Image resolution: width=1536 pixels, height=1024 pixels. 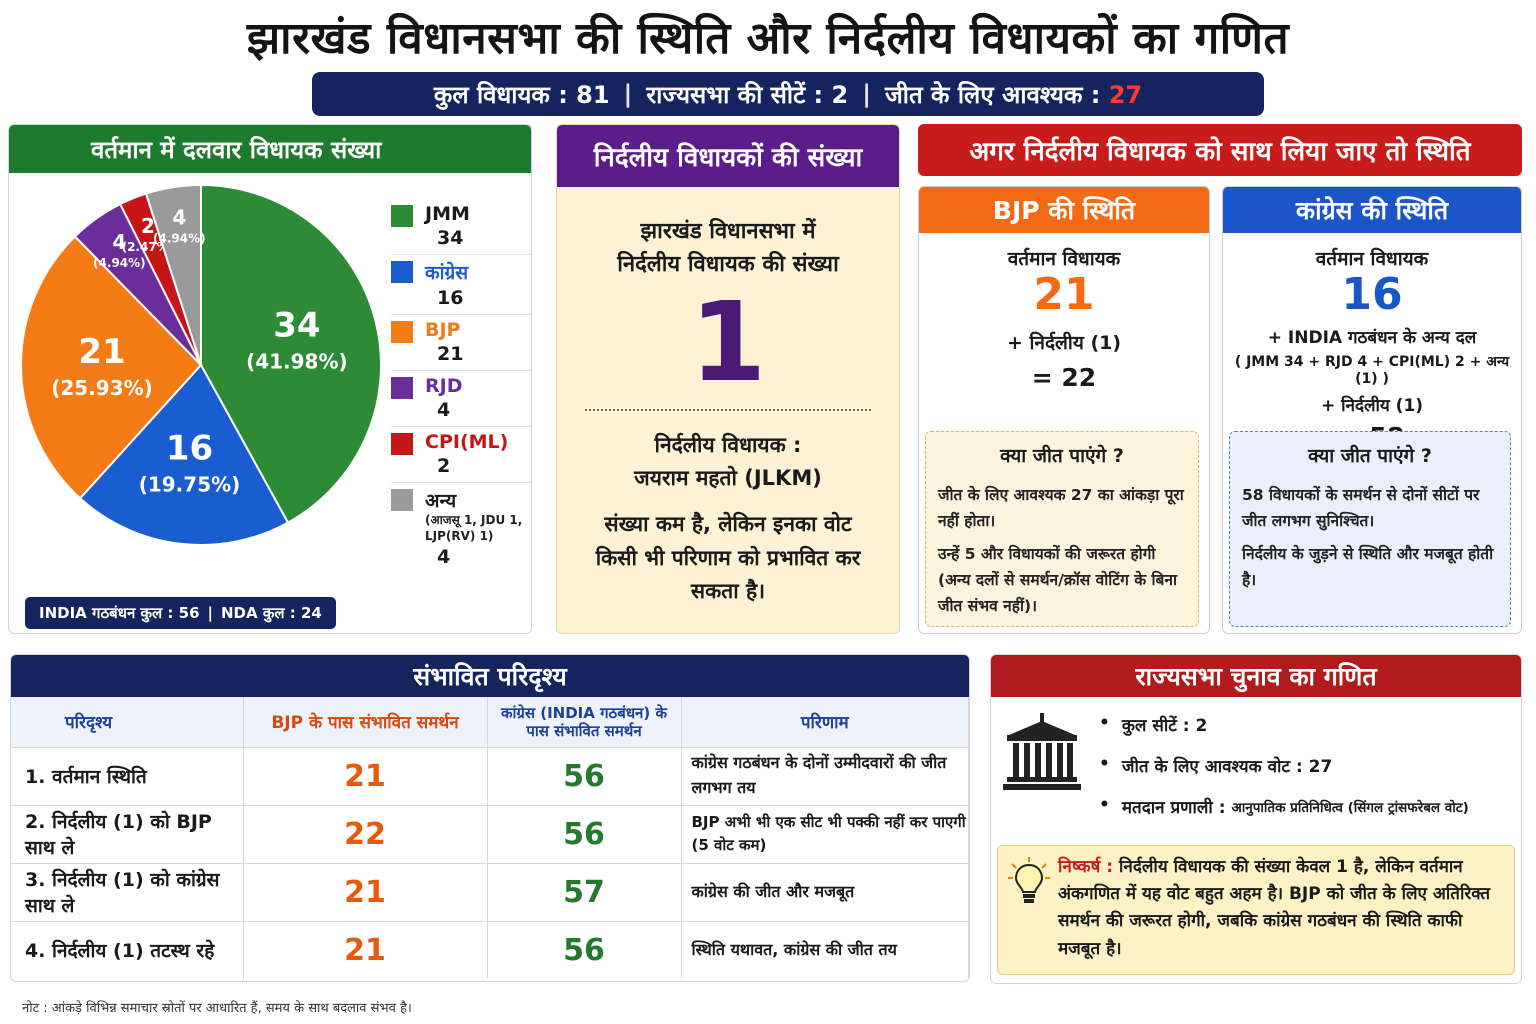 What do you see at coordinates (444, 410) in the screenshot?
I see `legend-value: 4` at bounding box center [444, 410].